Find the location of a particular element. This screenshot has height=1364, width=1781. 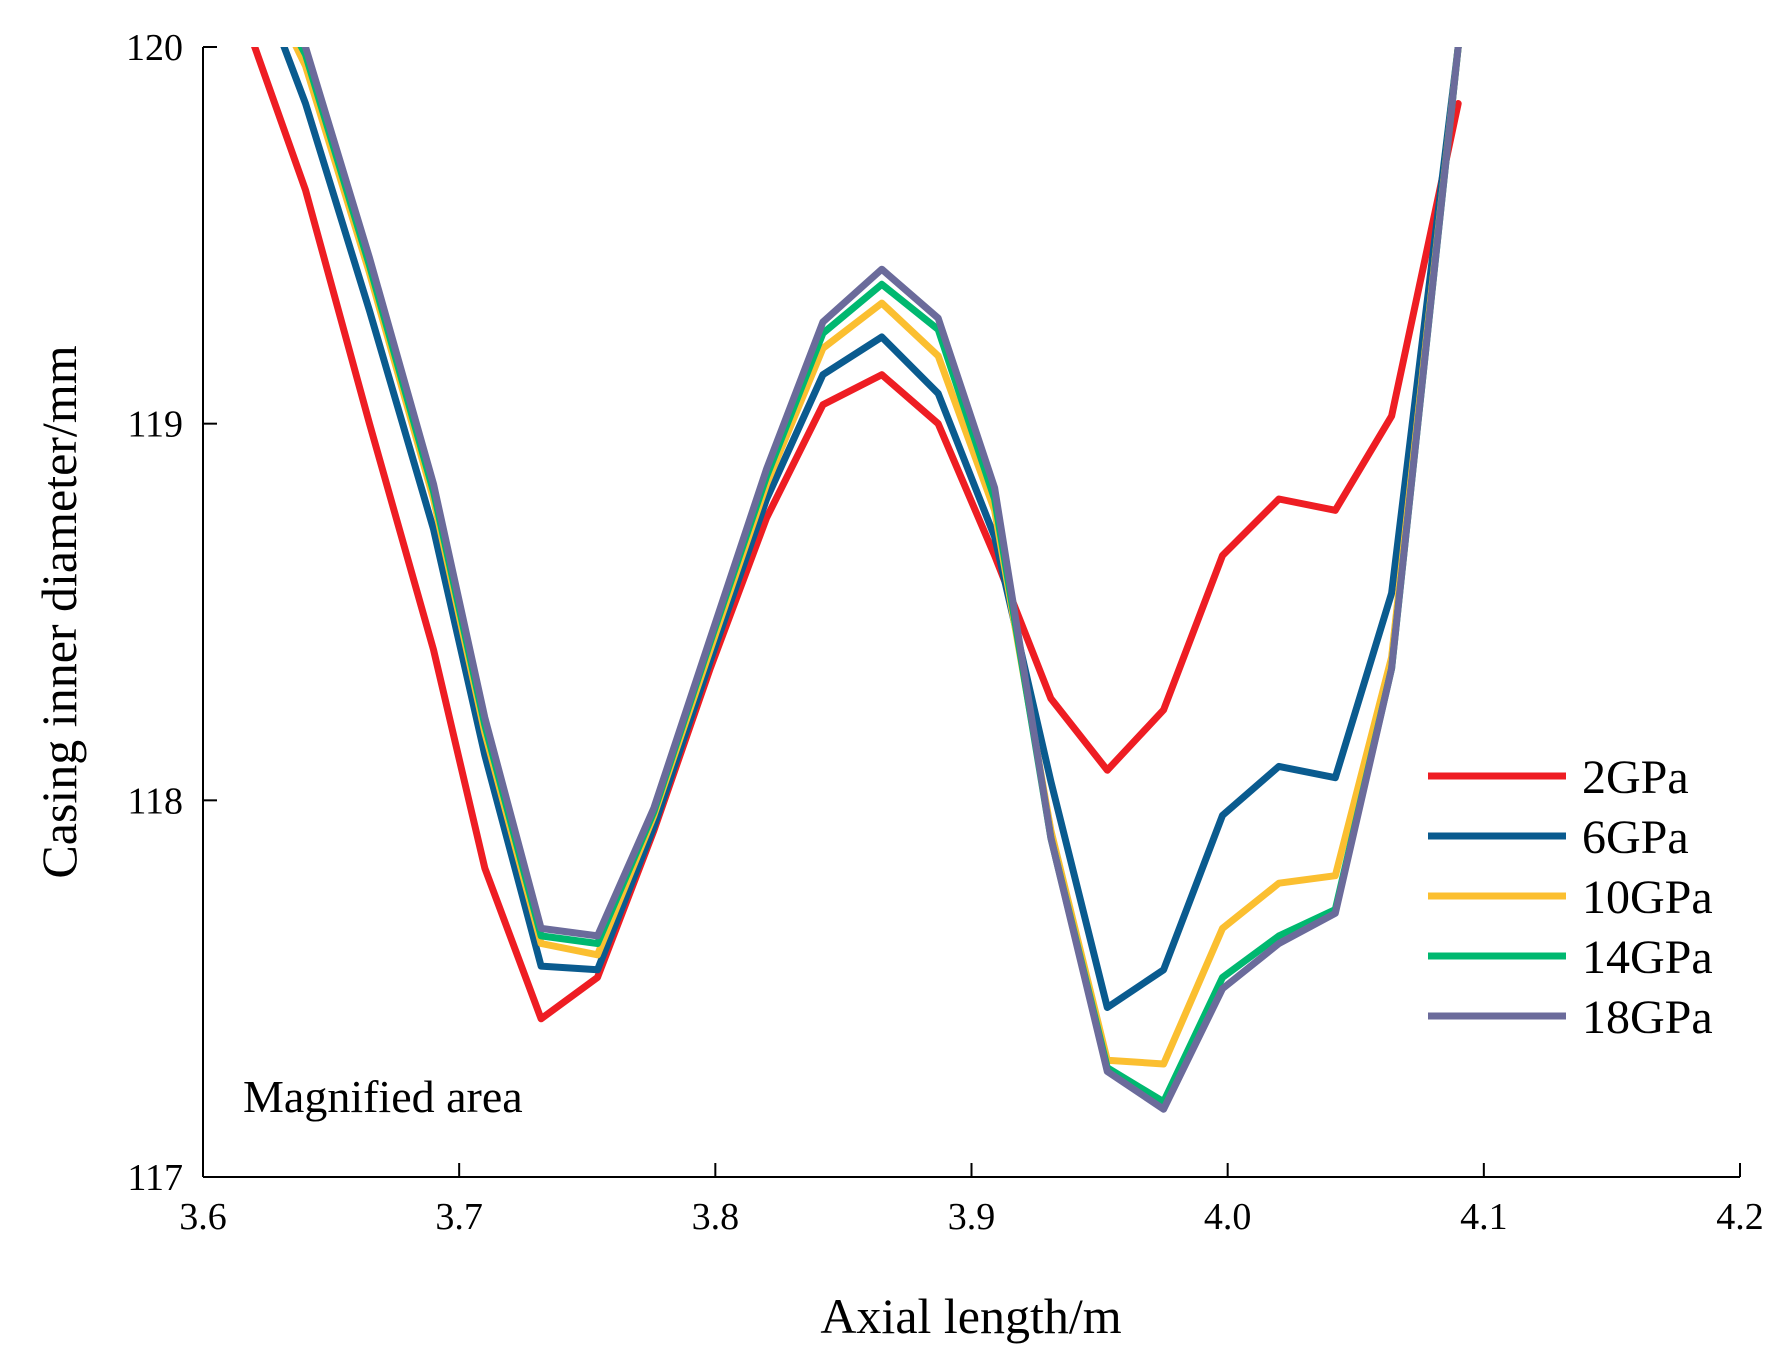

x-tick-label-5: 4.1 is located at coordinates (1484, 1217).